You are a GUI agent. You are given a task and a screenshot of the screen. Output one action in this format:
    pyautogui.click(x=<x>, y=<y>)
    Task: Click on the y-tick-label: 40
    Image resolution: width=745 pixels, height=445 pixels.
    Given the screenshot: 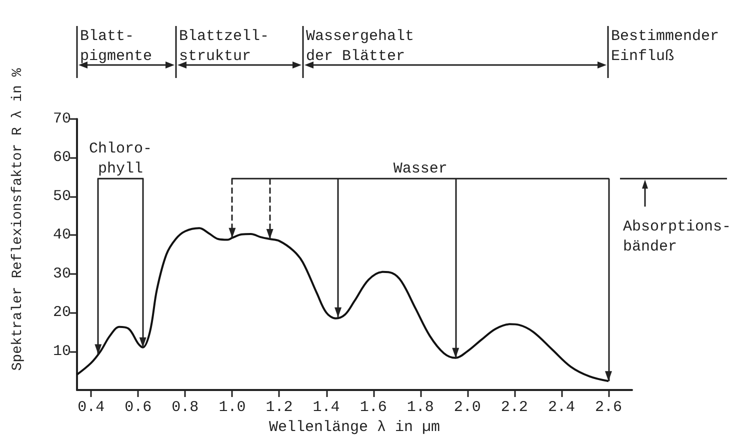 What is the action you would take?
    pyautogui.click(x=61, y=235)
    